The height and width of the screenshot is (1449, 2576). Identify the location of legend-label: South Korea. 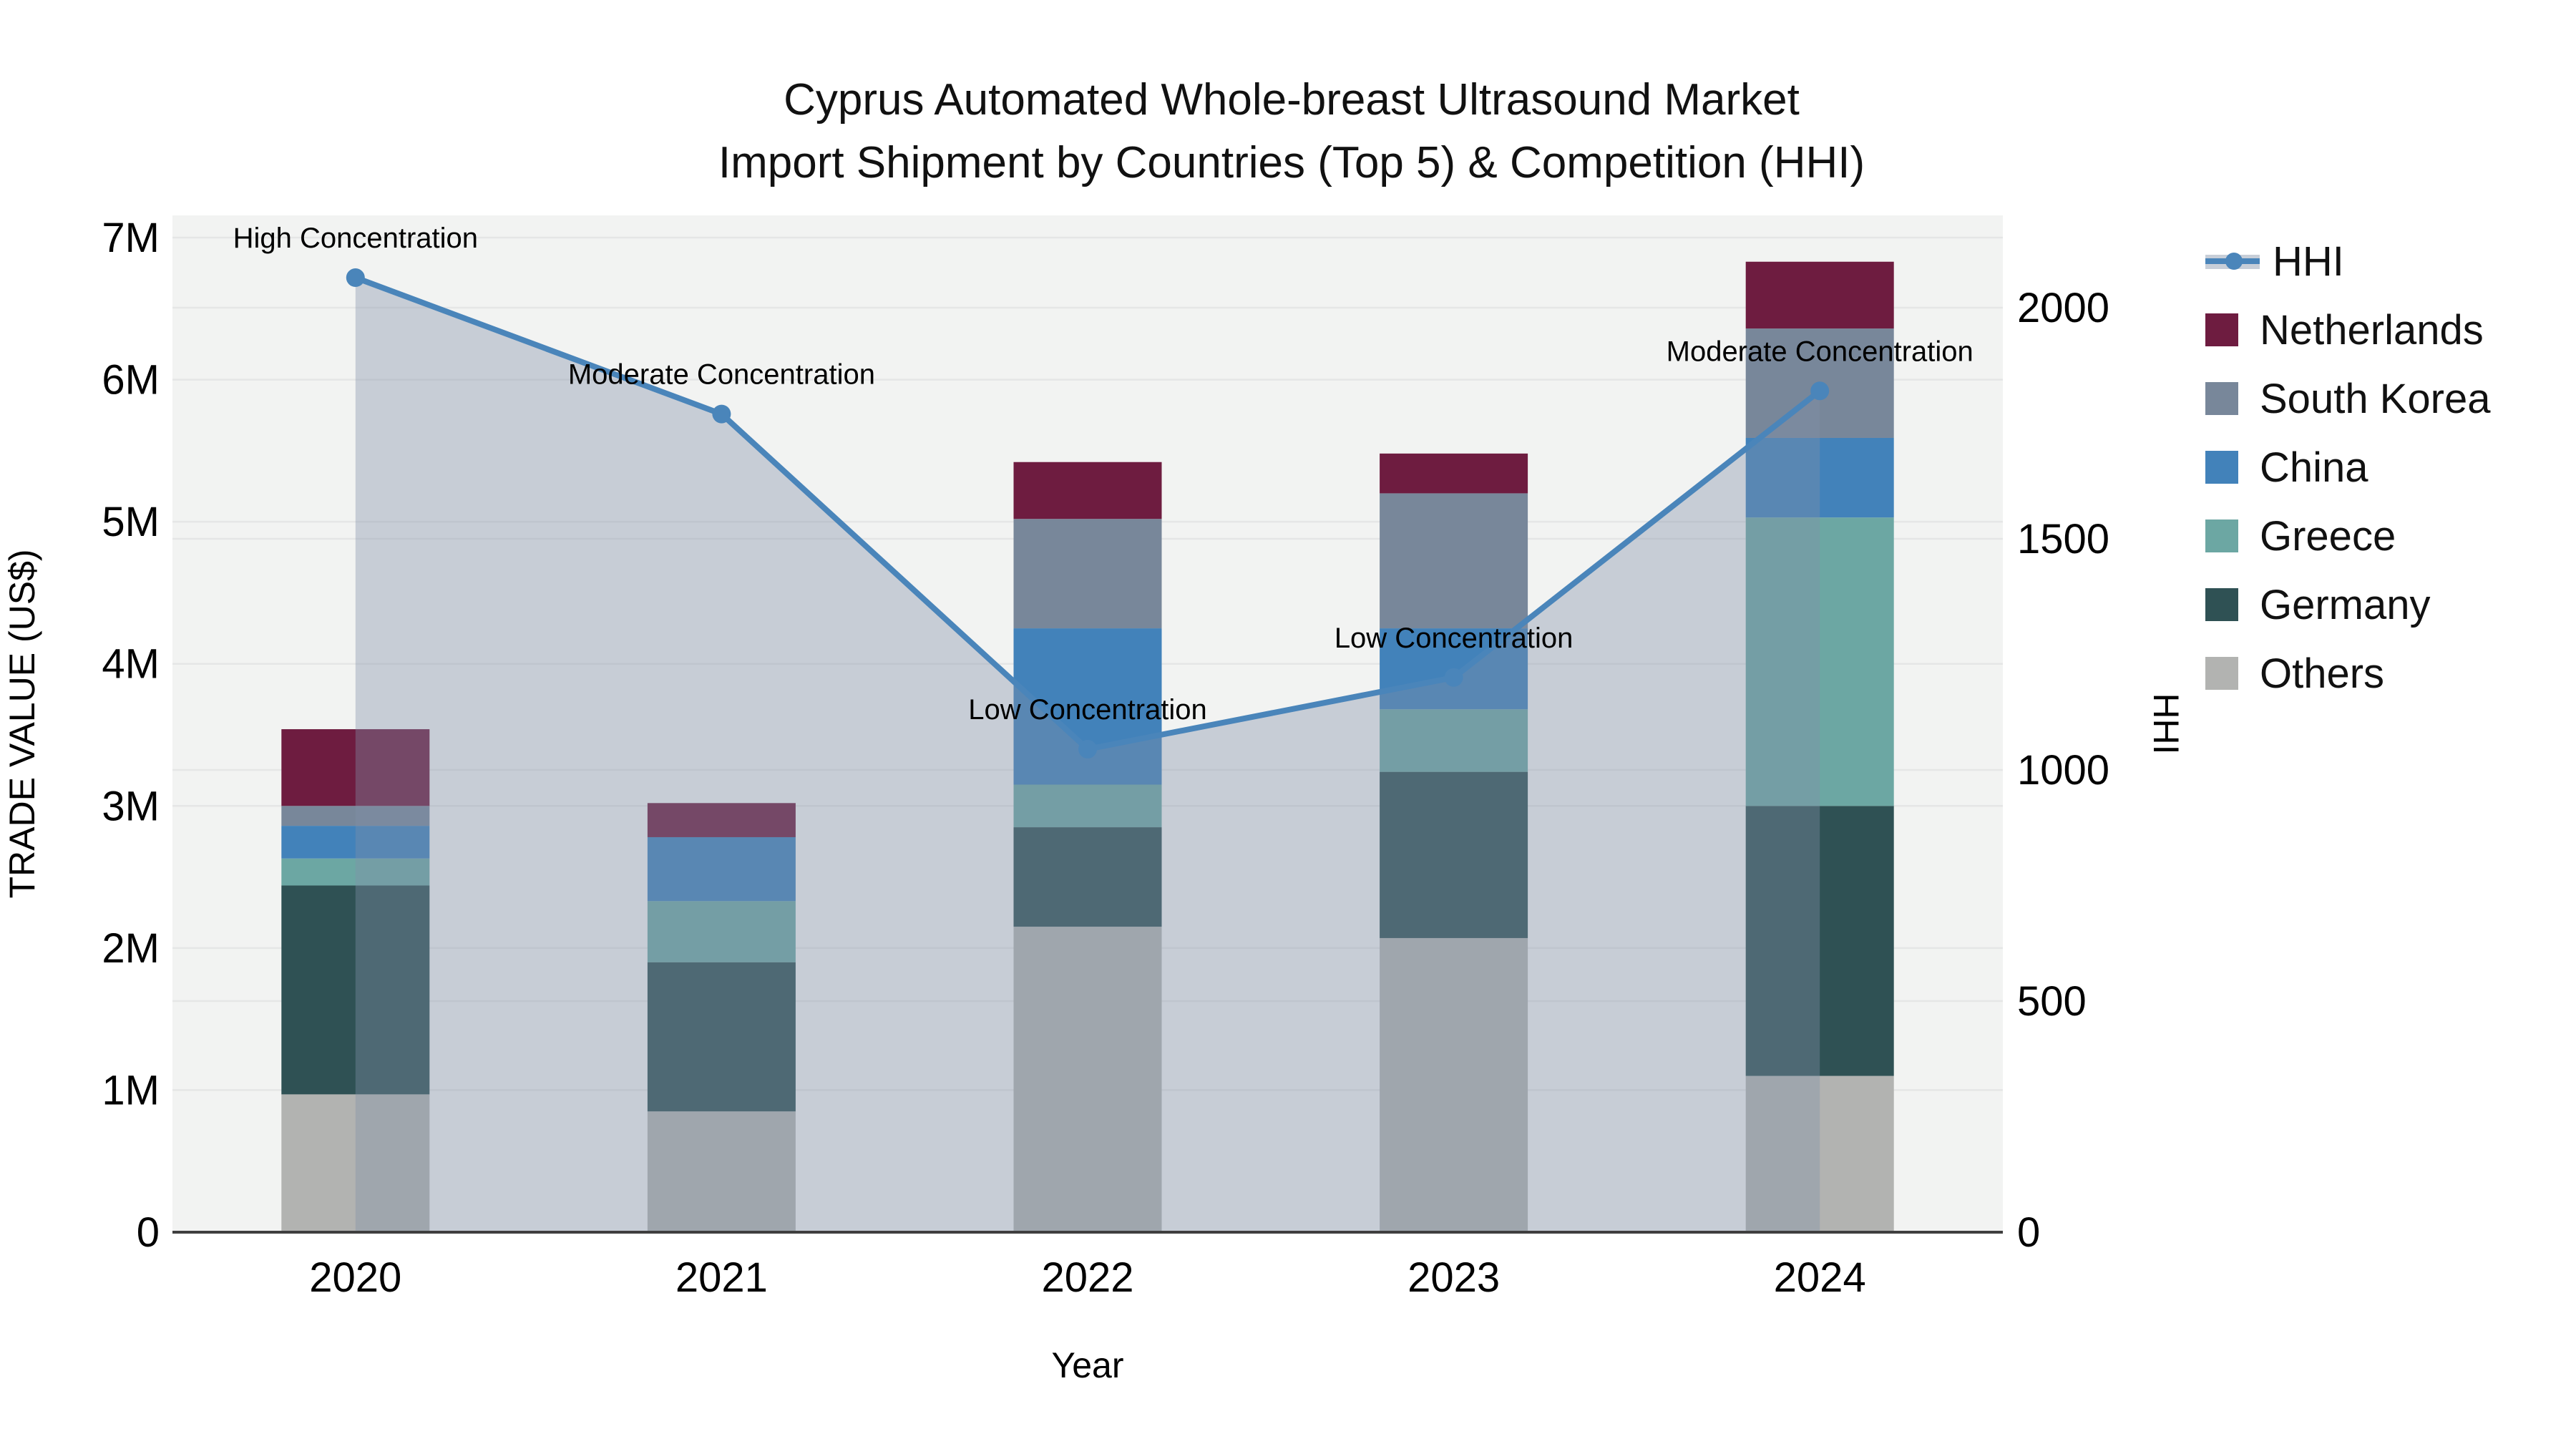
(2375, 398).